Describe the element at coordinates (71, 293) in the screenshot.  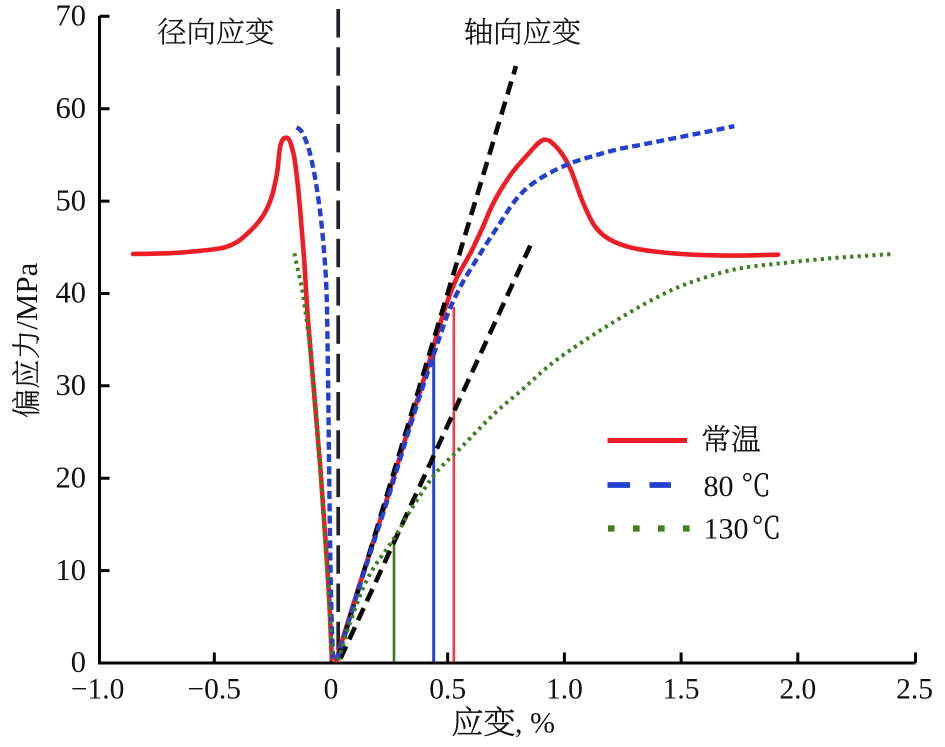
I see `svg-text: 40` at that location.